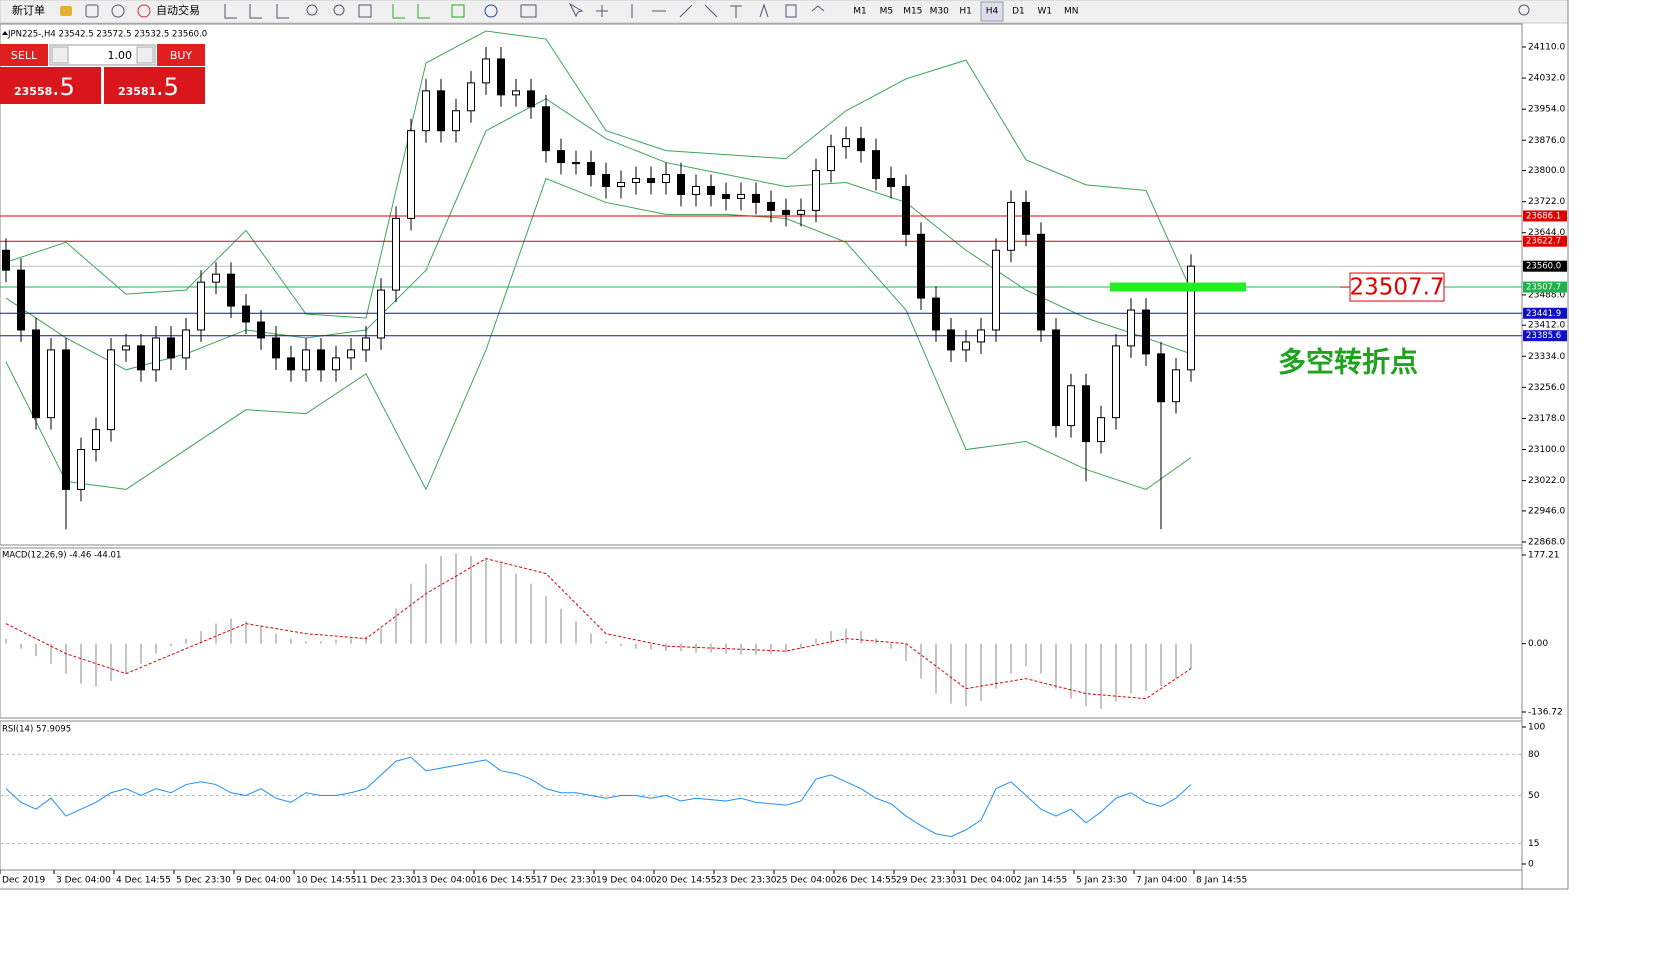 This screenshot has width=1672, height=953. I want to click on buy-label: BUY, so click(181, 55).